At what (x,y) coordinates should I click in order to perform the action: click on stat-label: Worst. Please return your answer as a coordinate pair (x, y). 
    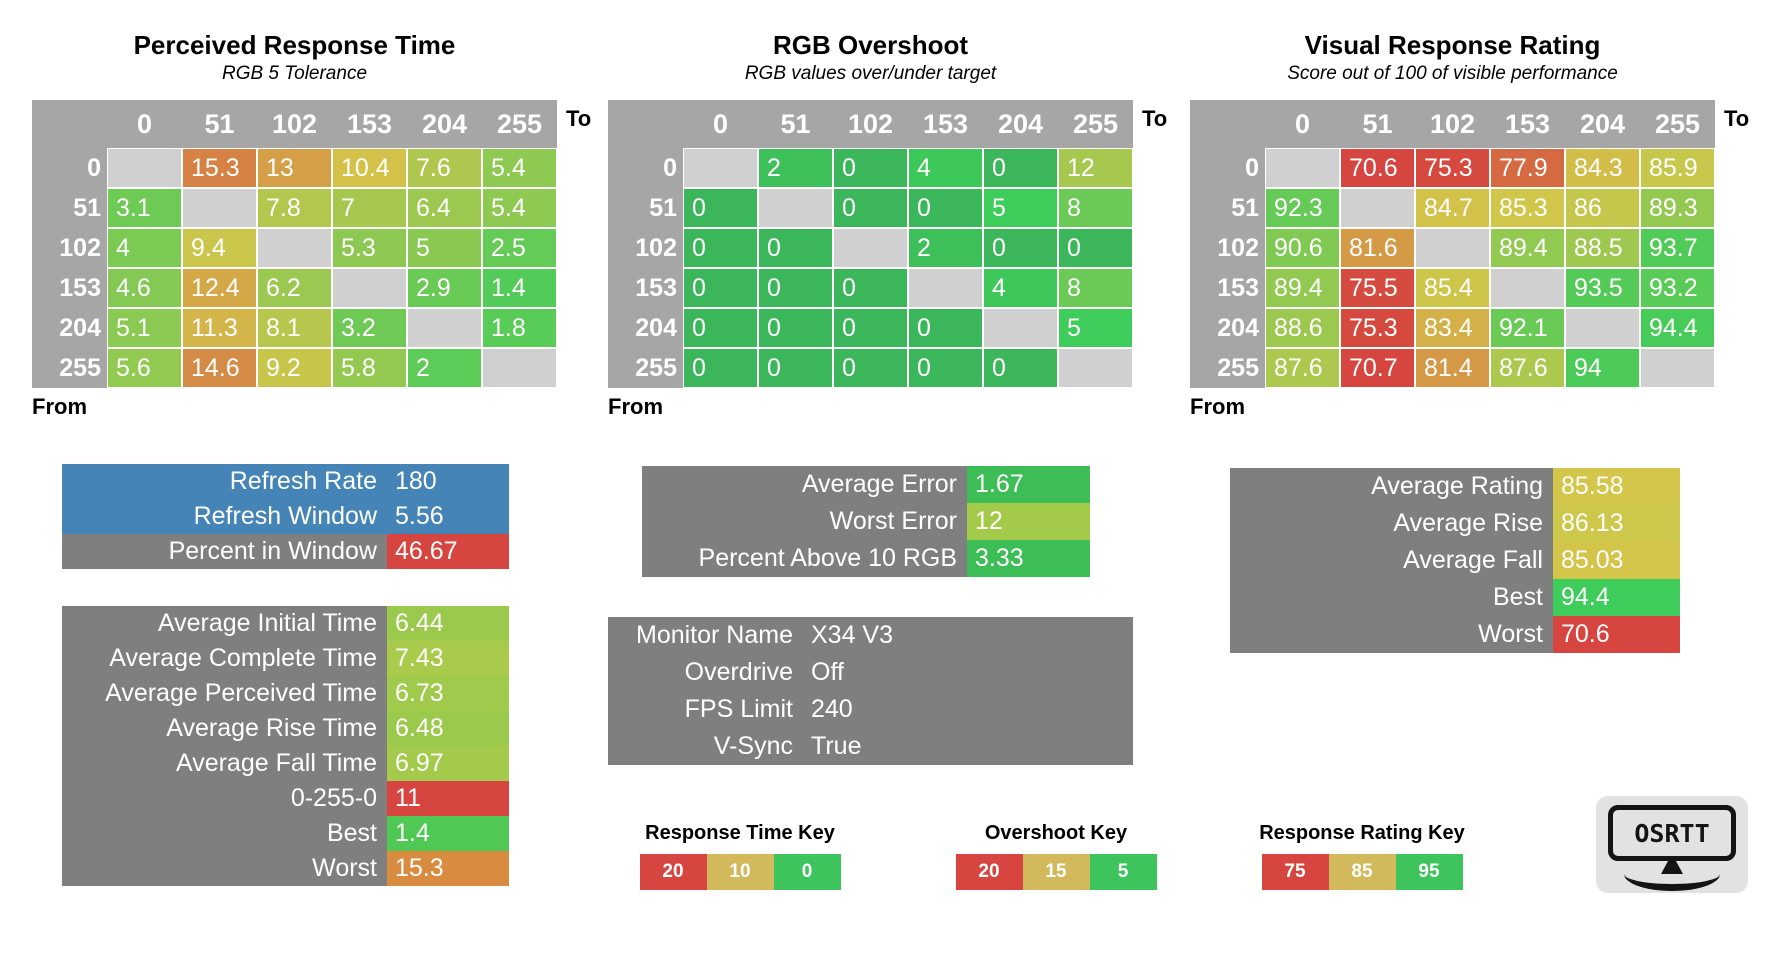
    Looking at the image, I should click on (1510, 634).